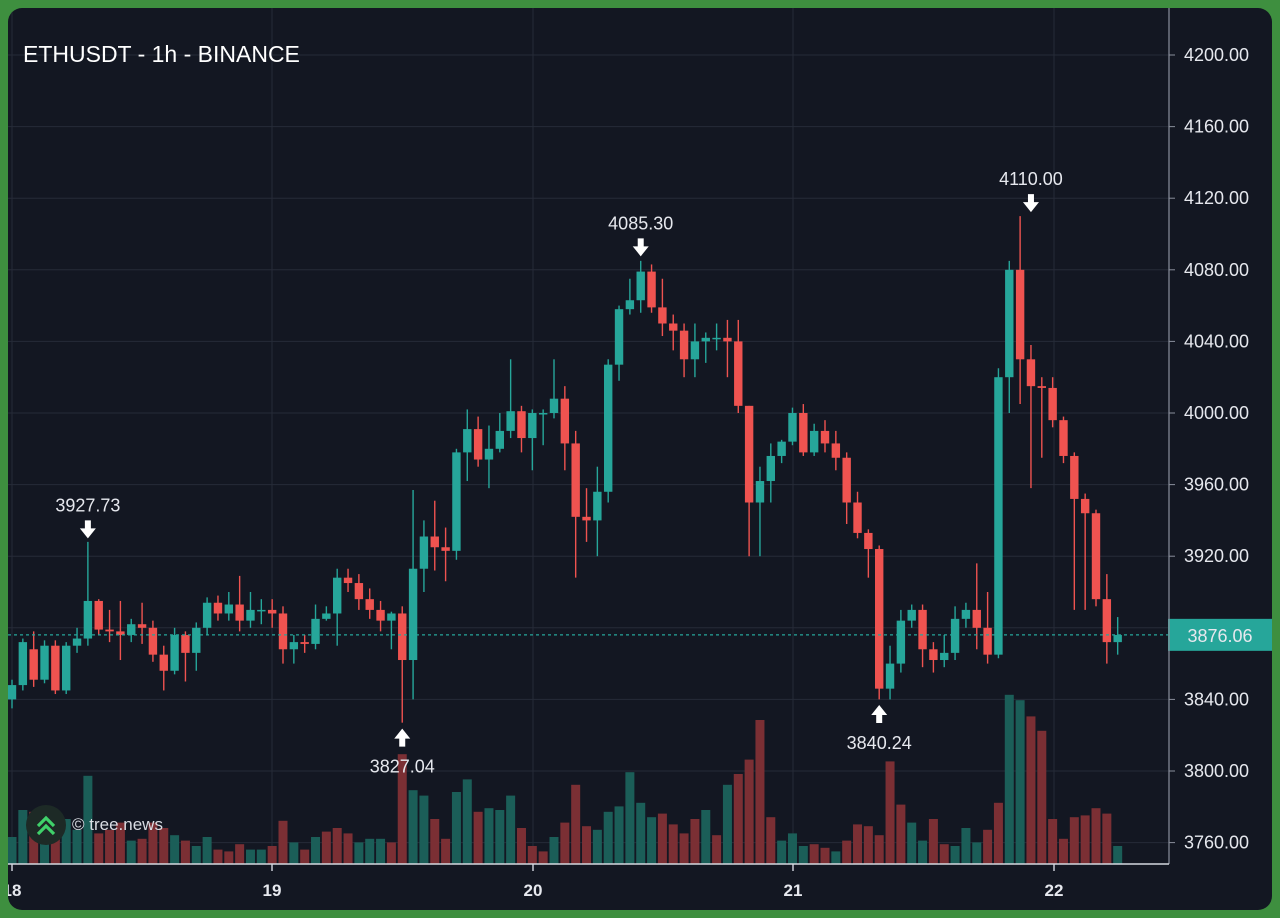  I want to click on last-price-badge, so click(1220, 634).